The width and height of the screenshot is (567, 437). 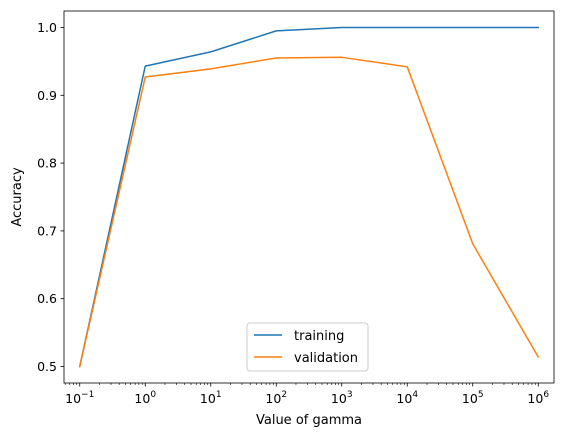 What do you see at coordinates (47, 230) in the screenshot?
I see `y-tick-label: 0.7` at bounding box center [47, 230].